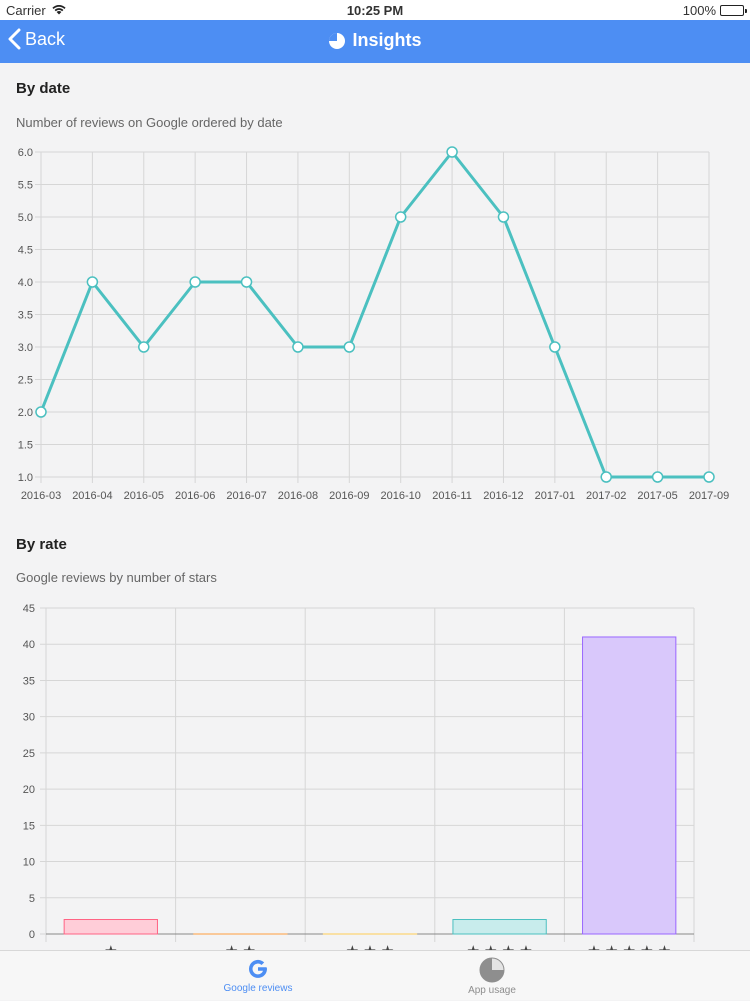 The width and height of the screenshot is (750, 1001). Describe the element at coordinates (29, 863) in the screenshot. I see `y-tick-label: 10` at that location.